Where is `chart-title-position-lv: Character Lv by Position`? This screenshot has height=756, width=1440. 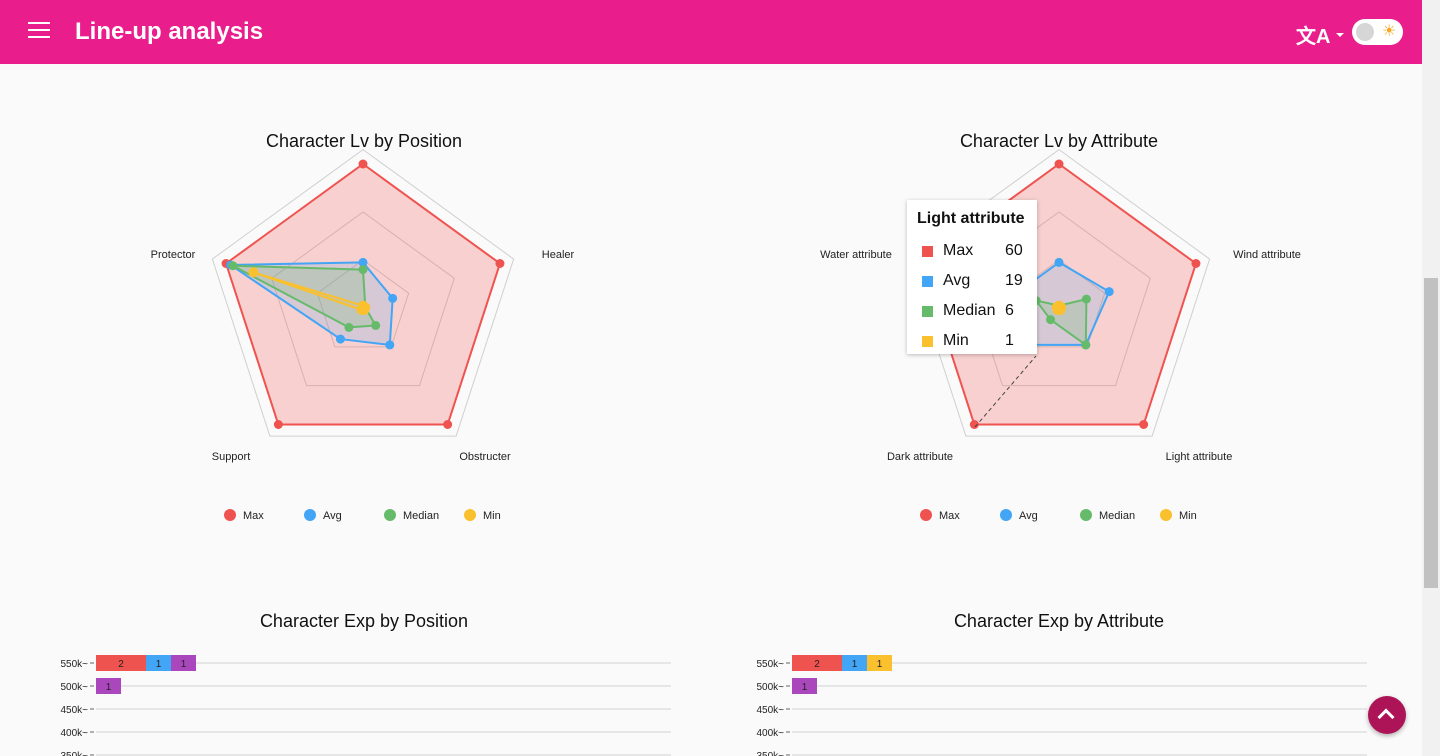 chart-title-position-lv: Character Lv by Position is located at coordinates (364, 141).